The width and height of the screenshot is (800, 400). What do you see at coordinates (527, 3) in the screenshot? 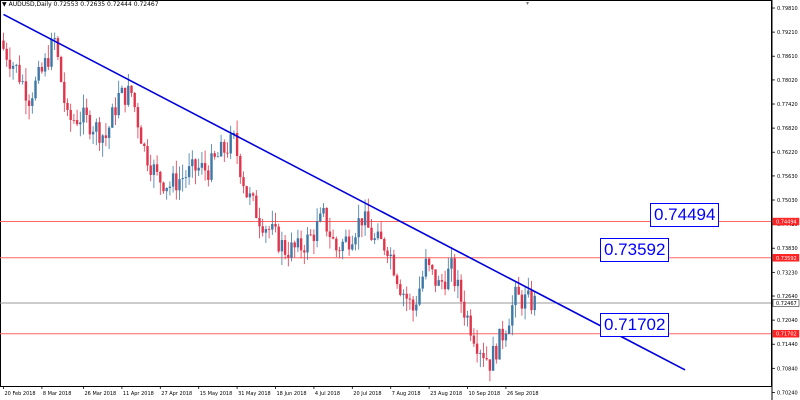
I see `chart-shift-marker` at bounding box center [527, 3].